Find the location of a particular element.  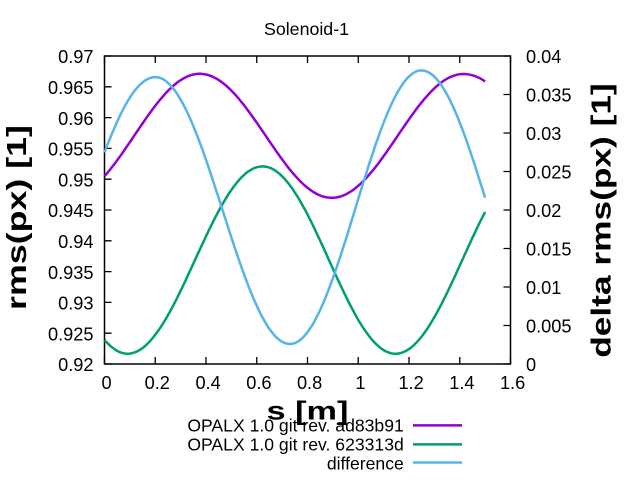

svg-text: 0.97 is located at coordinates (75, 57).